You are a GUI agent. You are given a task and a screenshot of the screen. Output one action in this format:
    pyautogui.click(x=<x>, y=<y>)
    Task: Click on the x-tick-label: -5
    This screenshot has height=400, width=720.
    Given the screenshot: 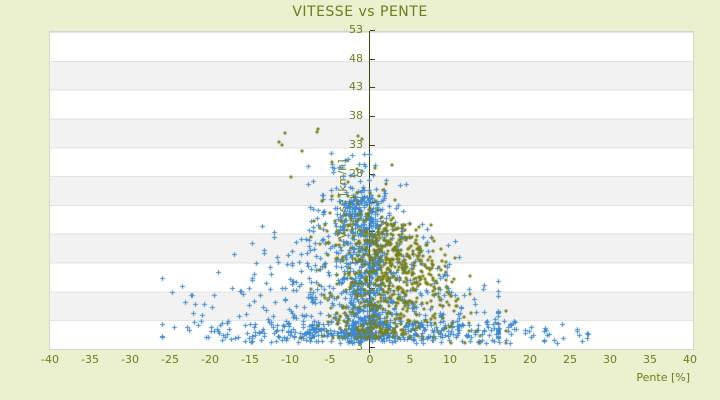 What is the action you would take?
    pyautogui.click(x=330, y=359)
    